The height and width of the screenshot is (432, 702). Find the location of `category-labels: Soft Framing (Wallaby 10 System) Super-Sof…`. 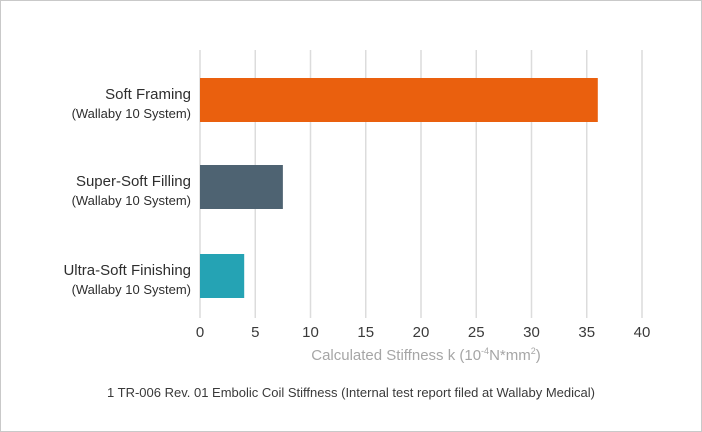

category-labels: Soft Framing (Wallaby 10 System) Super-Sof… is located at coordinates (127, 191).